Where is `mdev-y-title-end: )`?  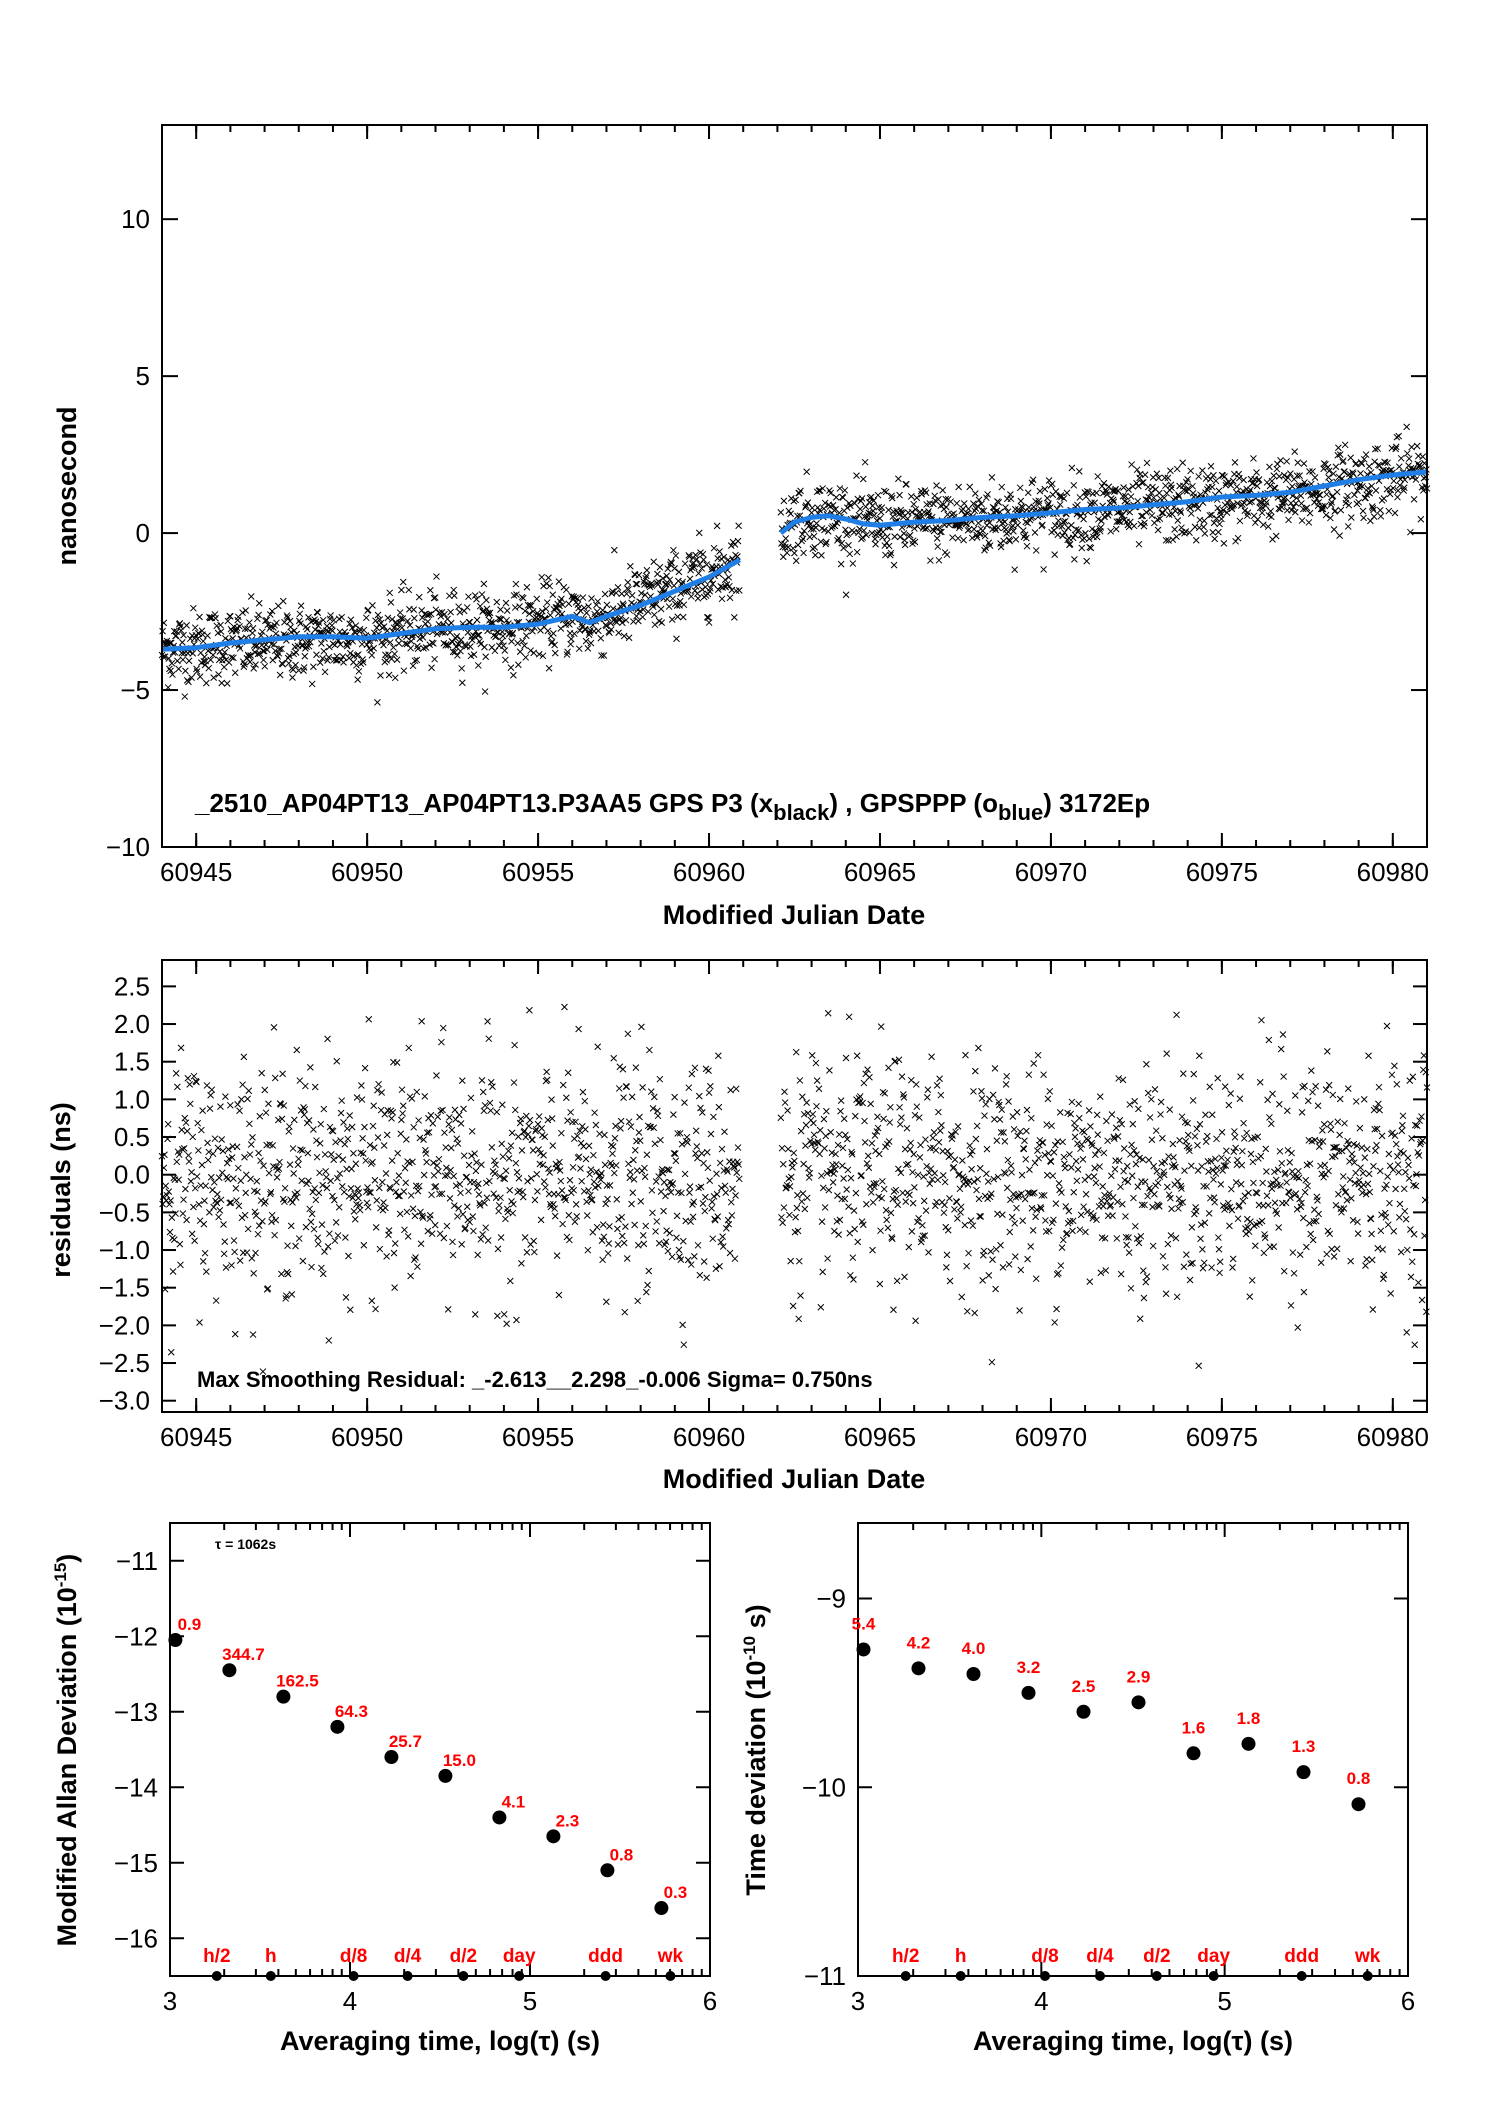 mdev-y-title-end: ) is located at coordinates (67, 1558).